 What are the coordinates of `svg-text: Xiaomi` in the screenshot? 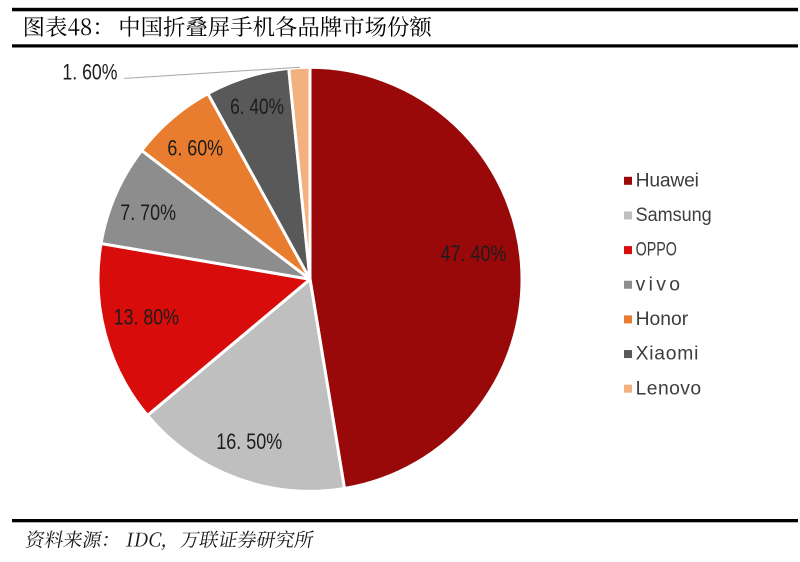 It's located at (667, 354).